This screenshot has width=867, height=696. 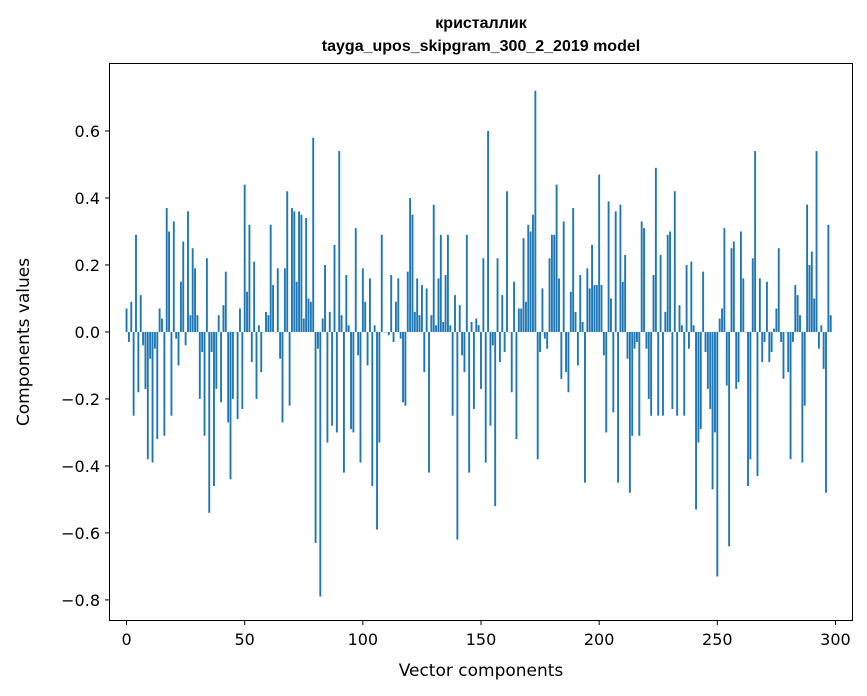 What do you see at coordinates (87, 332) in the screenshot?
I see `y-tick-label: 0.0` at bounding box center [87, 332].